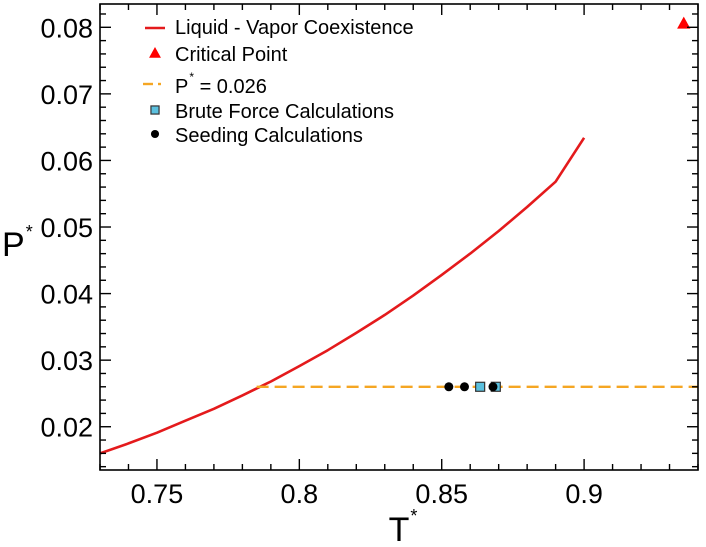 This screenshot has width=706, height=547. I want to click on x-axis-title: T*, so click(403, 526).